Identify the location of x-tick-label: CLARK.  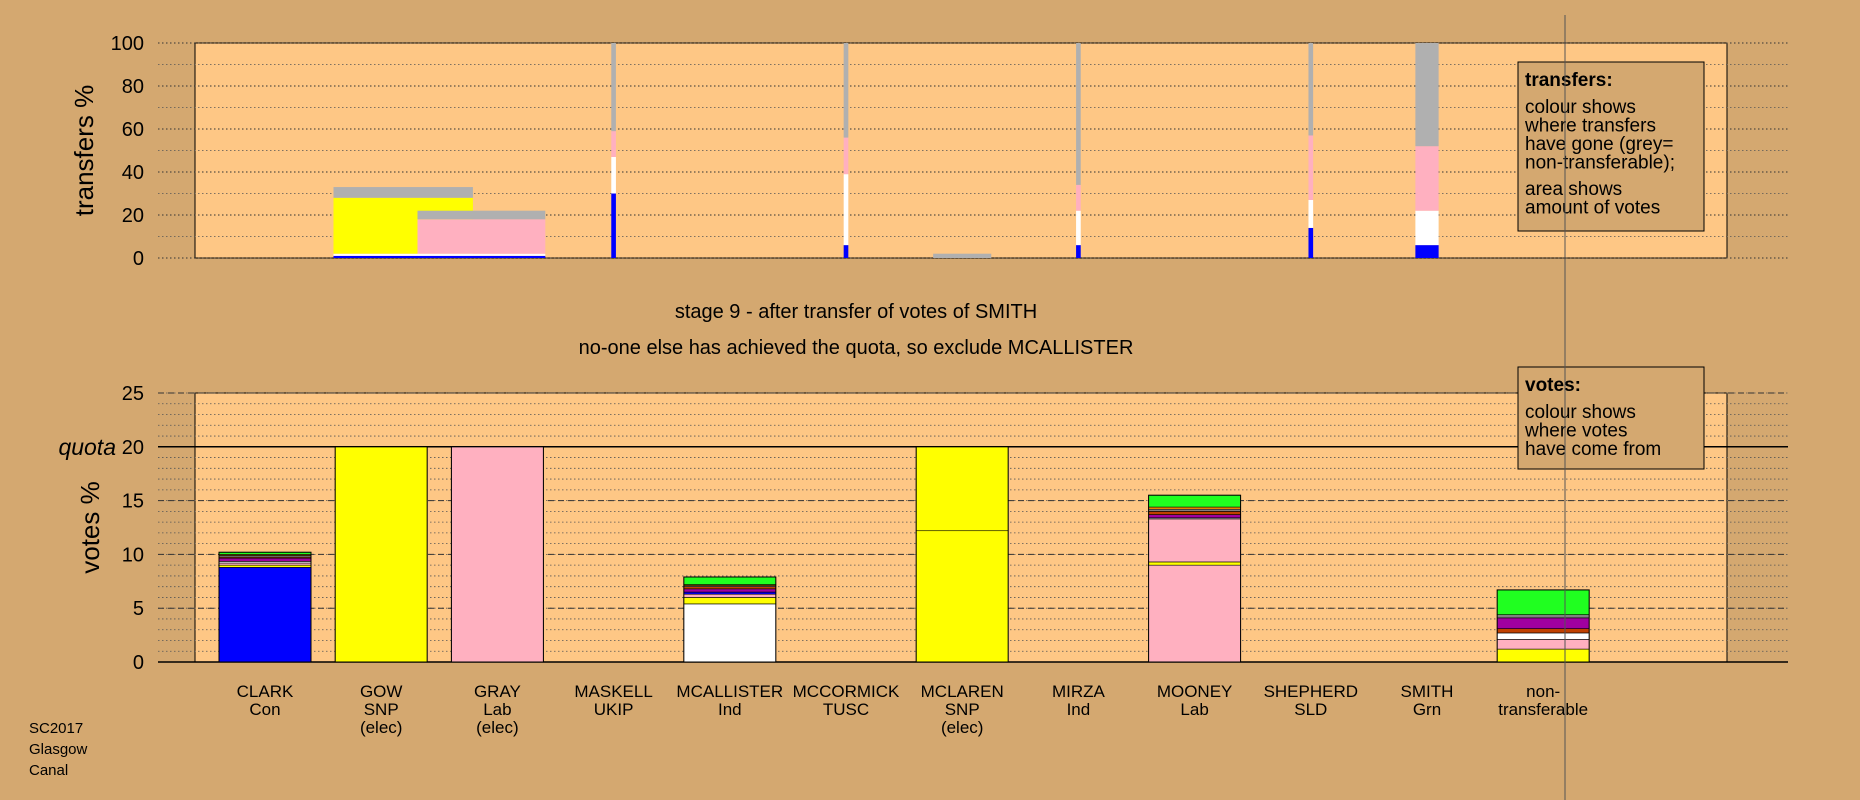
(265, 691).